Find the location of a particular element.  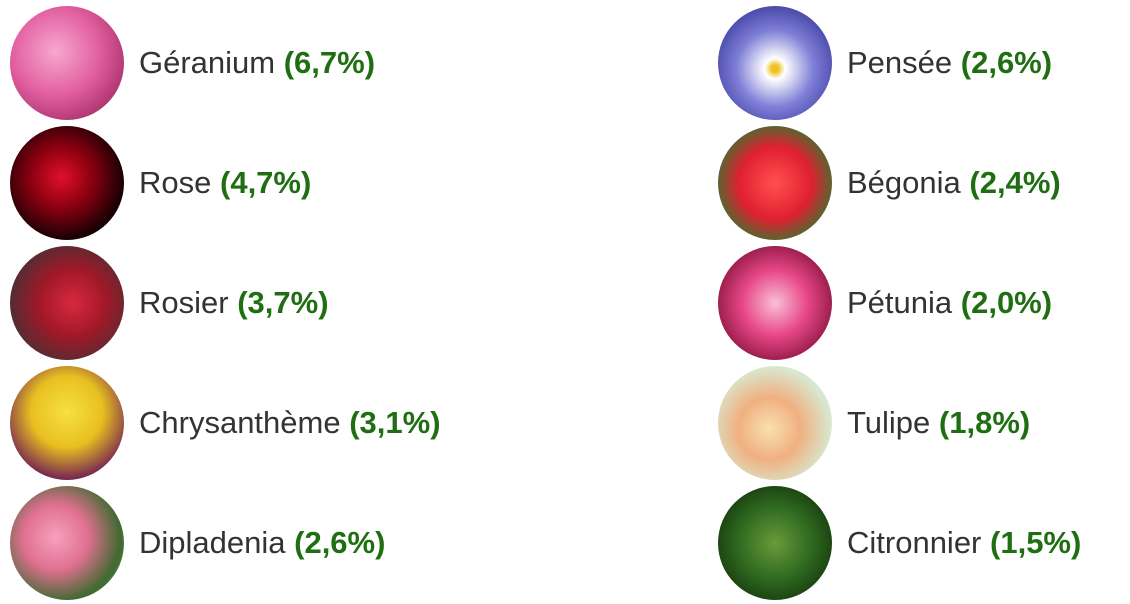

flower-row: Géranium (6,7%) is located at coordinates (192, 63).